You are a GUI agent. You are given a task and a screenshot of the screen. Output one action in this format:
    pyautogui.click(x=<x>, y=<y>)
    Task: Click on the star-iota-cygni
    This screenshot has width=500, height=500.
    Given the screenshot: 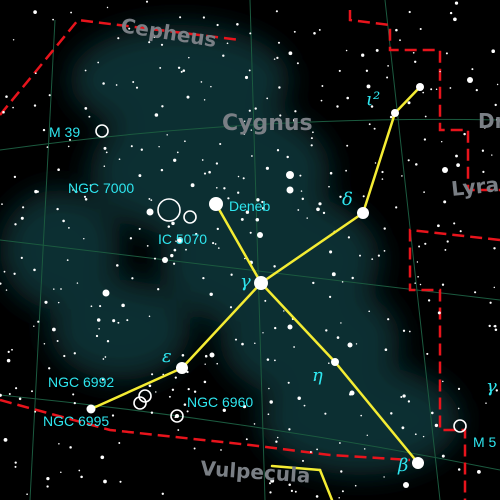 What is the action you would take?
    pyautogui.click(x=395, y=113)
    